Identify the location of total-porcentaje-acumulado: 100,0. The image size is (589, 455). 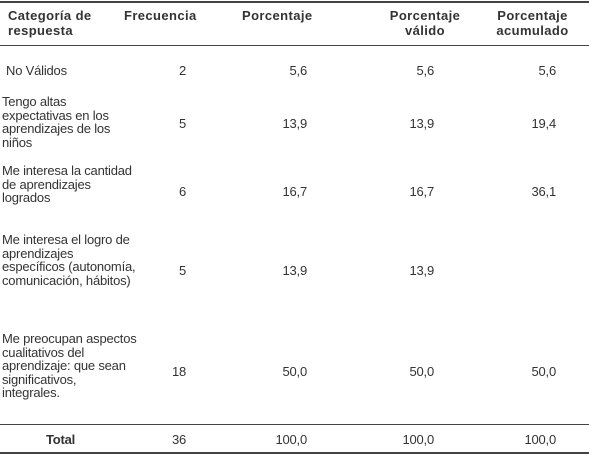
(540, 439).